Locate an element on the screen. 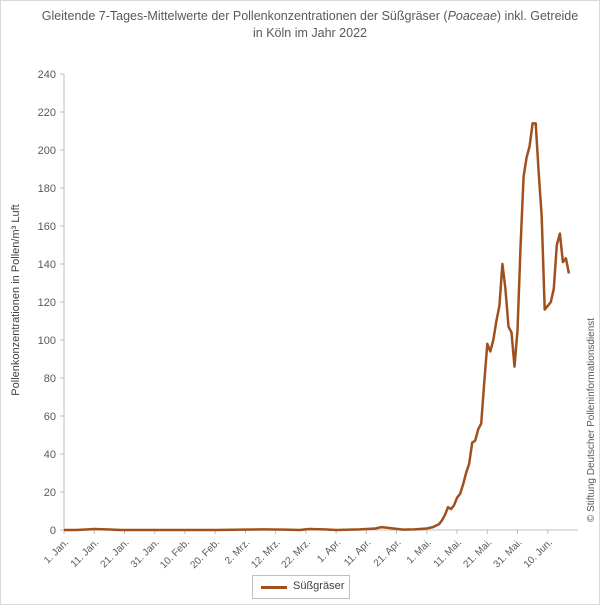  y-tick-label: 60 is located at coordinates (50, 417).